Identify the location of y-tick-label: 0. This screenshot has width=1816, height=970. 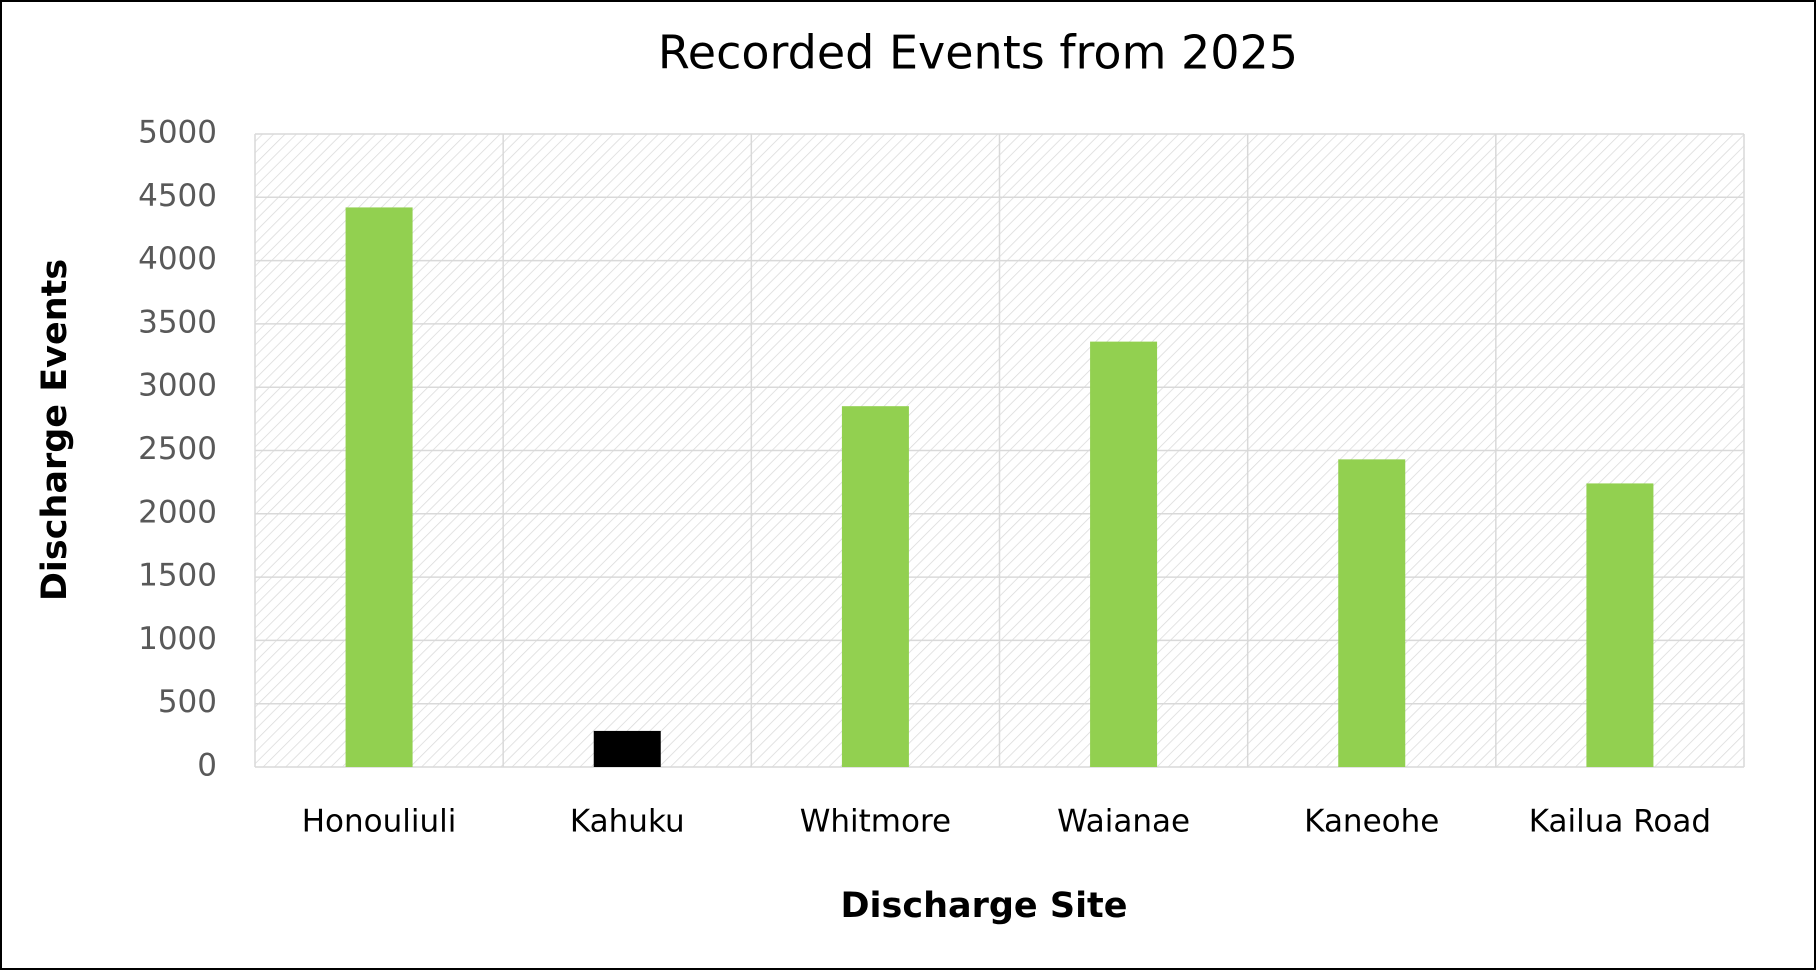
(207, 766).